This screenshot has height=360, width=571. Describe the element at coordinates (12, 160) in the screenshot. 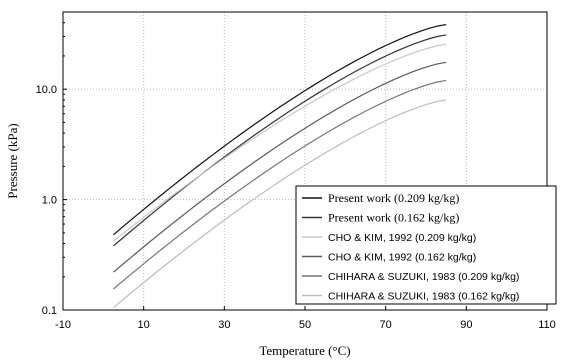

I see `y-axis-label: Pressure (kPa)` at that location.